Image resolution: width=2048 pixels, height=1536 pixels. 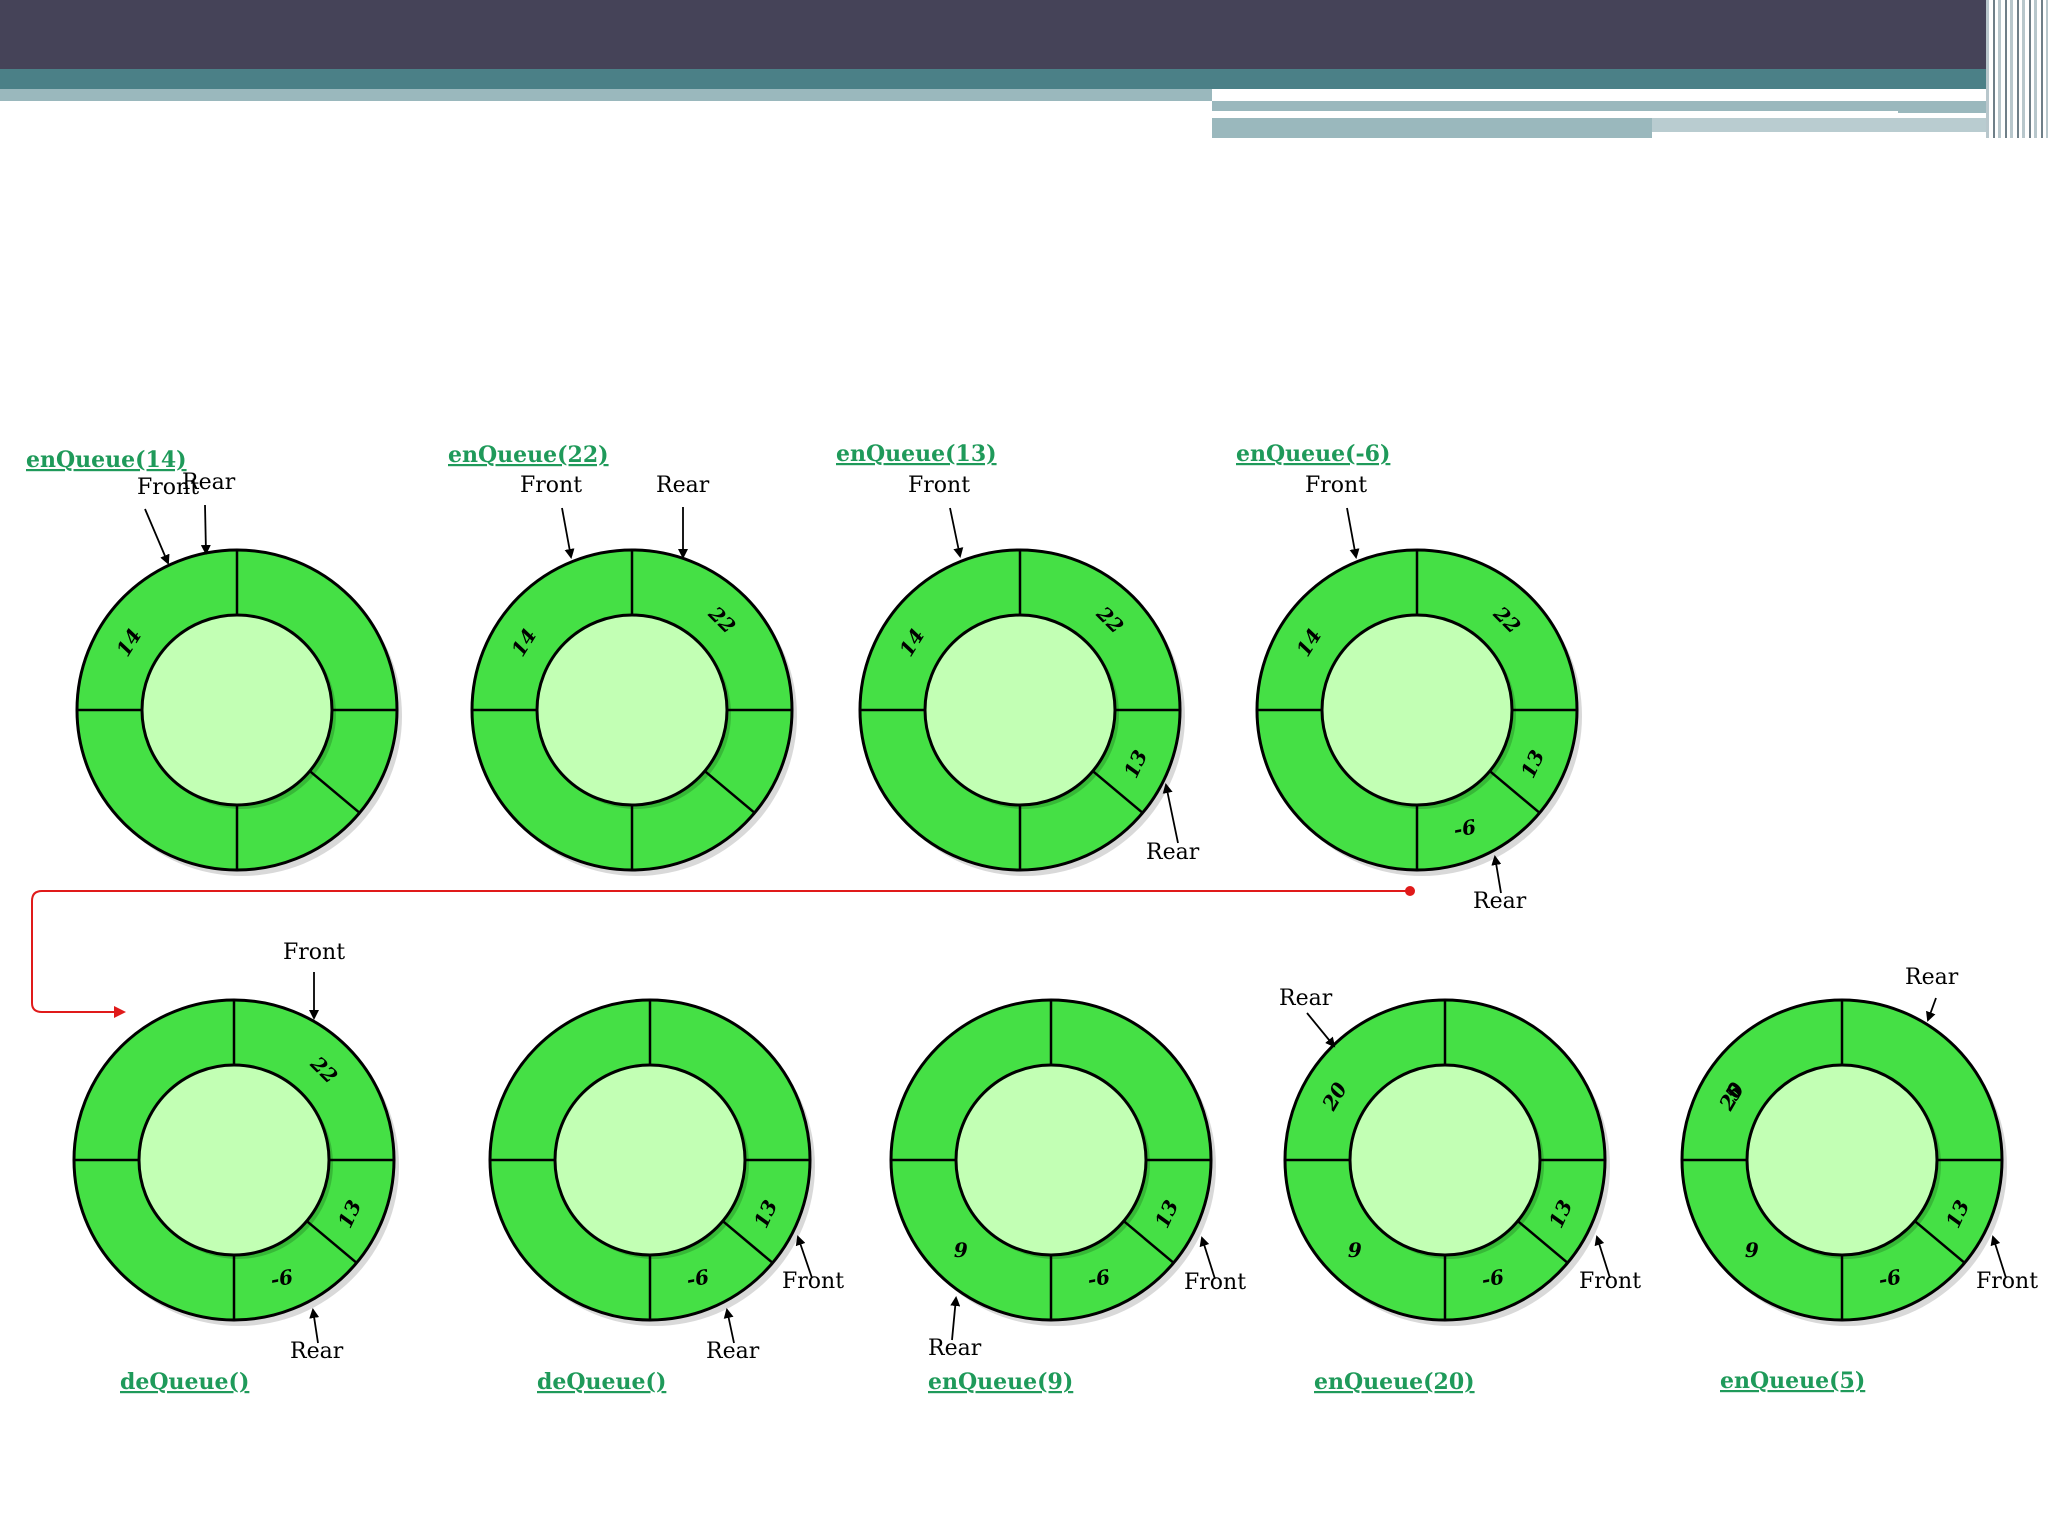 I want to click on transition-connector-dot, so click(x=1410, y=891).